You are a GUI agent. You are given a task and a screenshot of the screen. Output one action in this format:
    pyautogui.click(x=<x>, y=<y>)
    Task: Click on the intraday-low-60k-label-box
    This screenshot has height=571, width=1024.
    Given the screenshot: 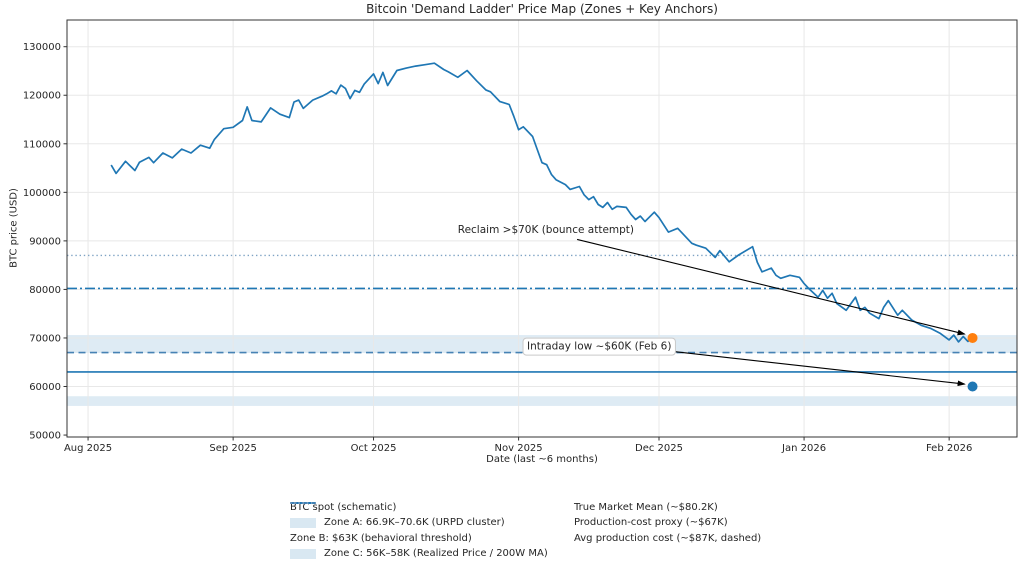 What is the action you would take?
    pyautogui.click(x=599, y=346)
    